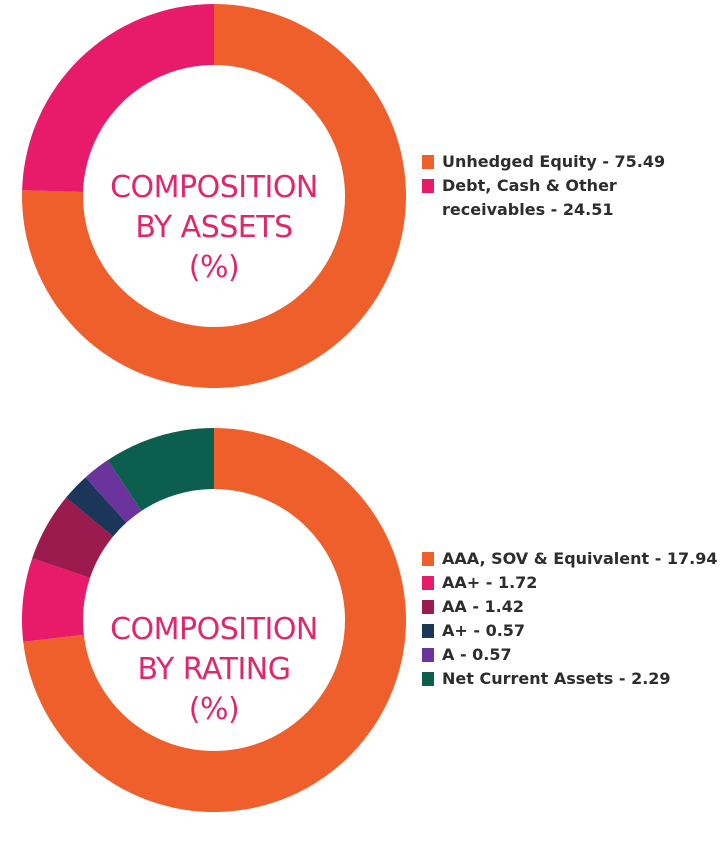 This screenshot has height=848, width=728. I want to click on legend-item-aa: AA - 1.42, so click(572, 607).